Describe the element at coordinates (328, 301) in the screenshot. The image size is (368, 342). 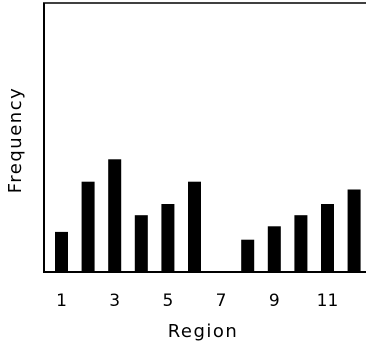
I see `x-tick-label-11: 11` at that location.